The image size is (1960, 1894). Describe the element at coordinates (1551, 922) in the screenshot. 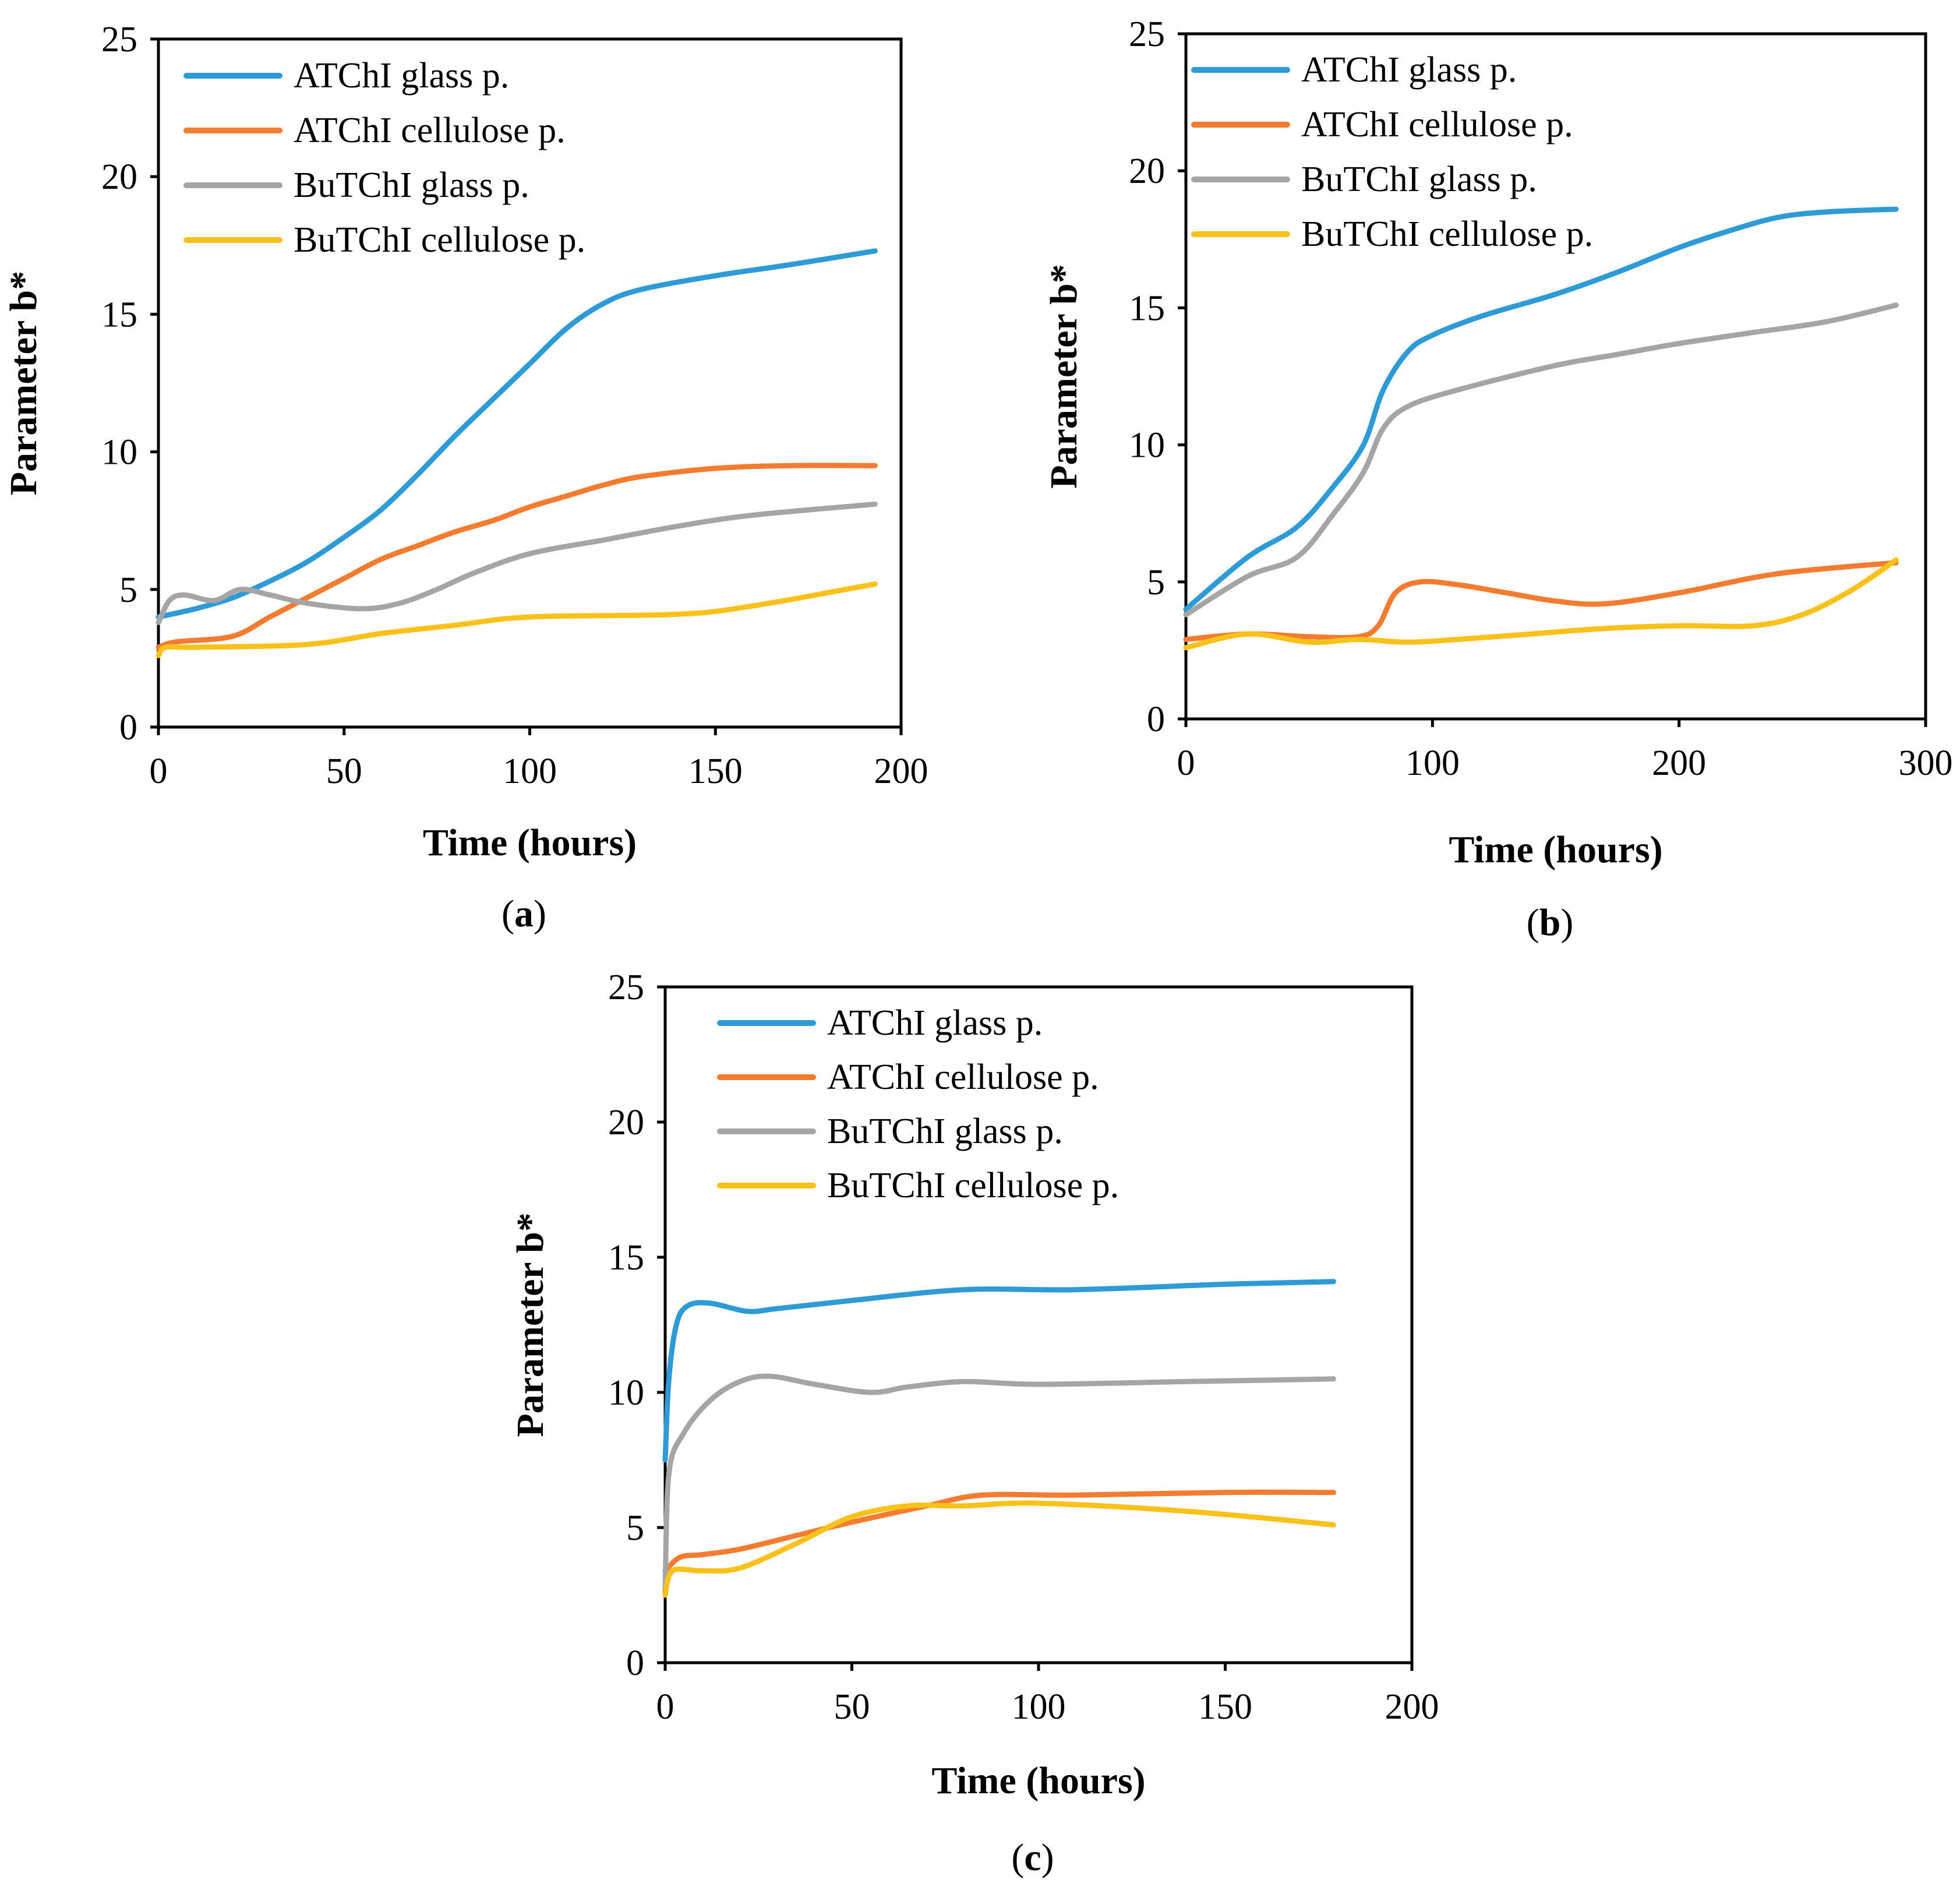

I see `panel-caption: (b)` at that location.